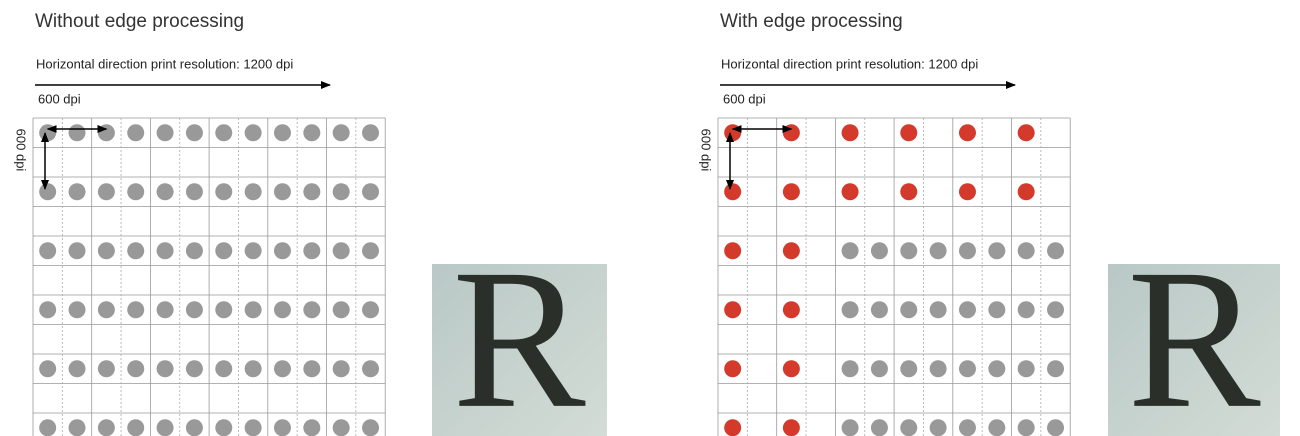 The height and width of the screenshot is (436, 1300). What do you see at coordinates (811, 21) in the screenshot?
I see `panel-title: With edge processing` at bounding box center [811, 21].